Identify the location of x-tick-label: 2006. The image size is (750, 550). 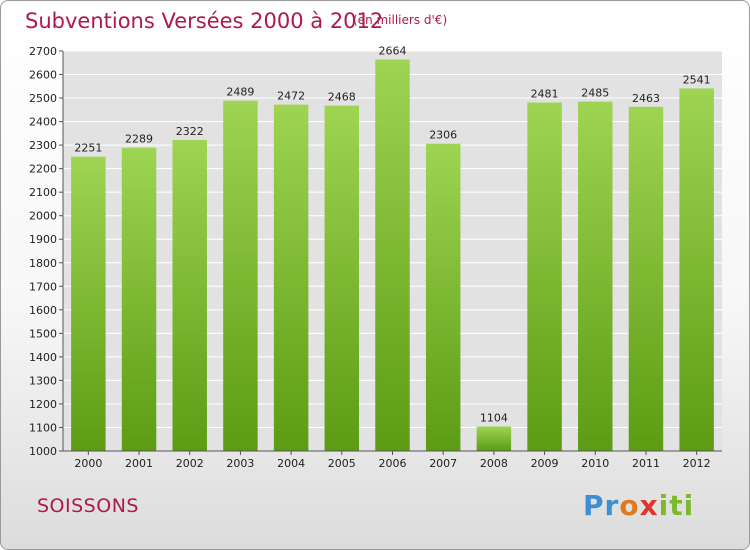
(393, 463).